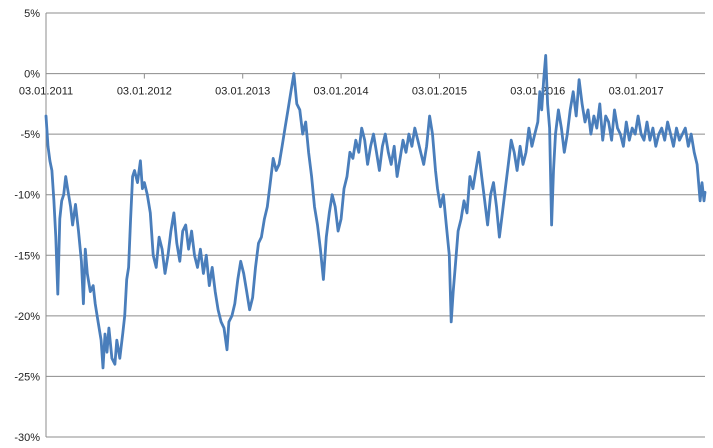 The height and width of the screenshot is (448, 713). Describe the element at coordinates (537, 92) in the screenshot. I see `x-tick-label: 03.01.2016` at that location.